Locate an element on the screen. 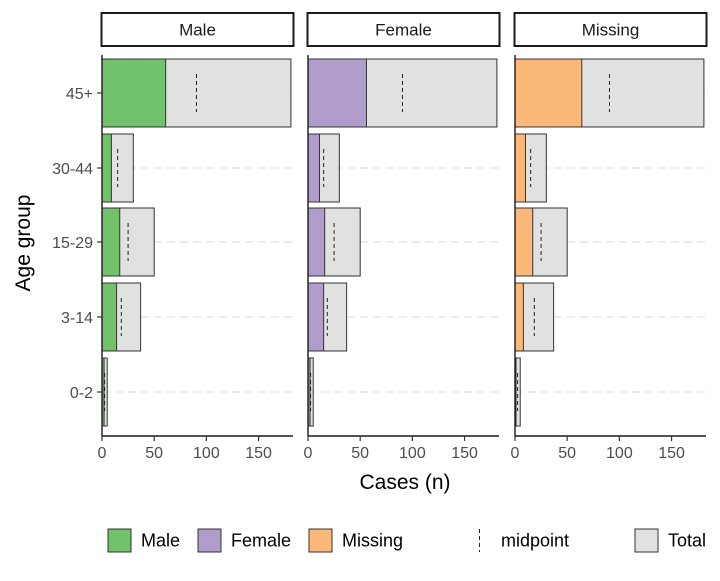 The image size is (720, 581). legend-item-total: Total is located at coordinates (670, 540).